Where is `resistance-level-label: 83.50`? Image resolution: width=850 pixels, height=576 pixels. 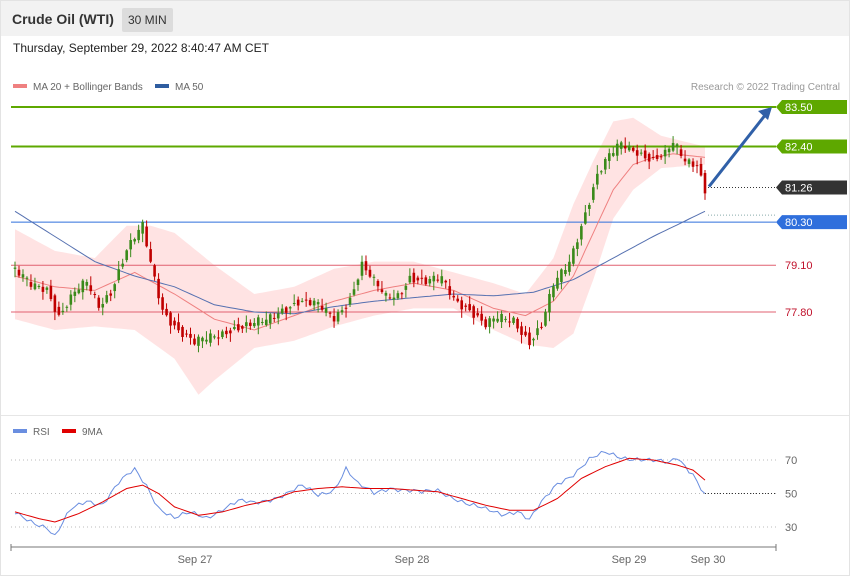 resistance-level-label: 83.50 is located at coordinates (799, 108).